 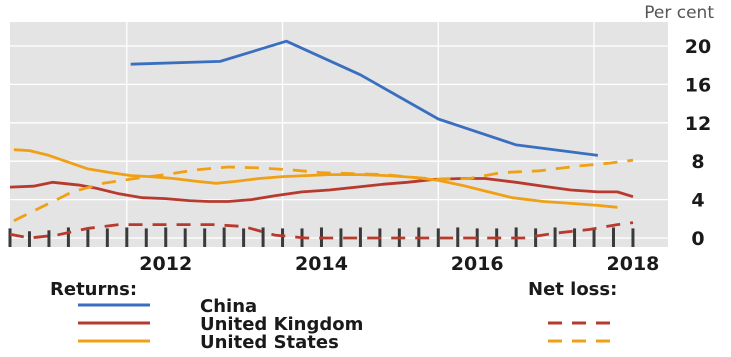 I want to click on y-tick-labels: 0 4 8 12 16 20, so click(x=698, y=143).